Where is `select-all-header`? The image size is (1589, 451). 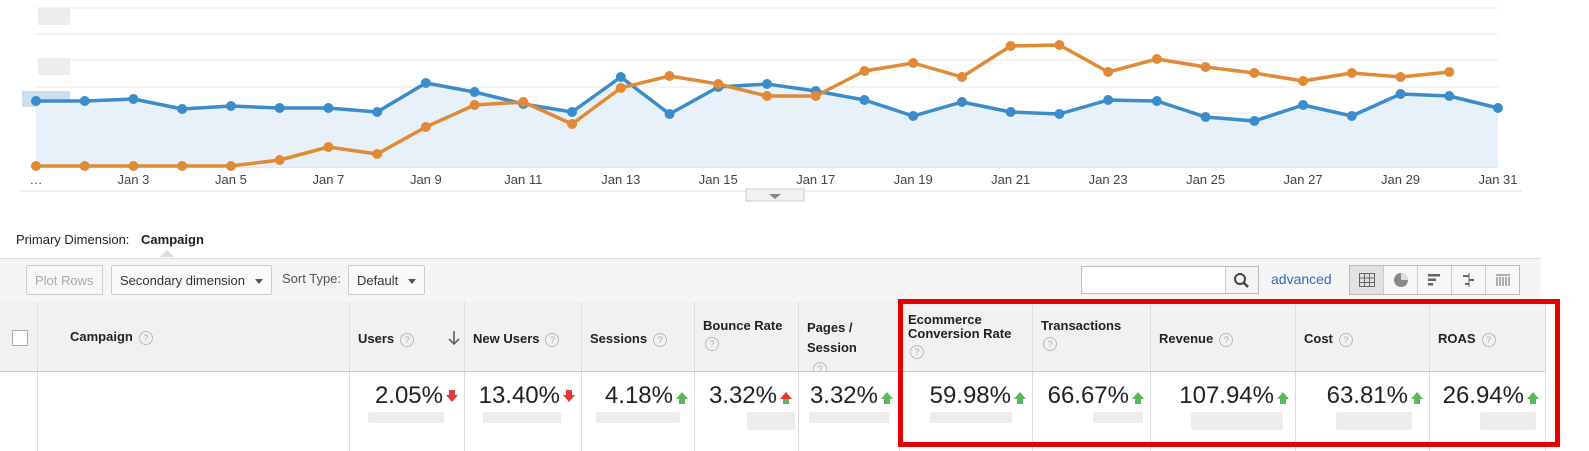 select-all-header is located at coordinates (19, 337).